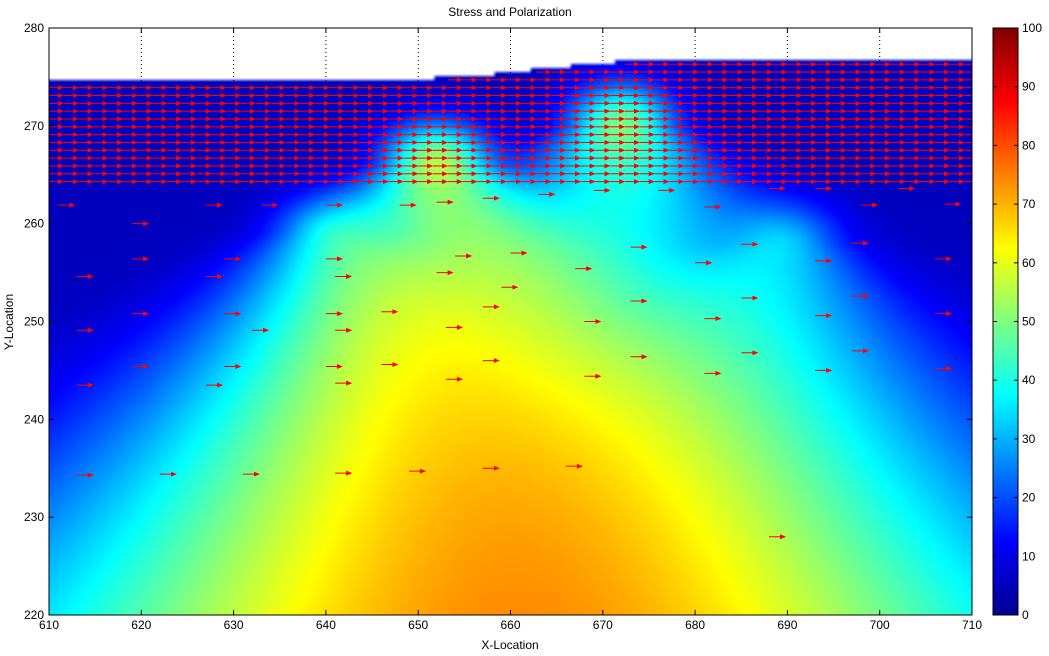 Image resolution: width=1049 pixels, height=656 pixels. I want to click on colorbar-tick-label: 80, so click(1029, 145).